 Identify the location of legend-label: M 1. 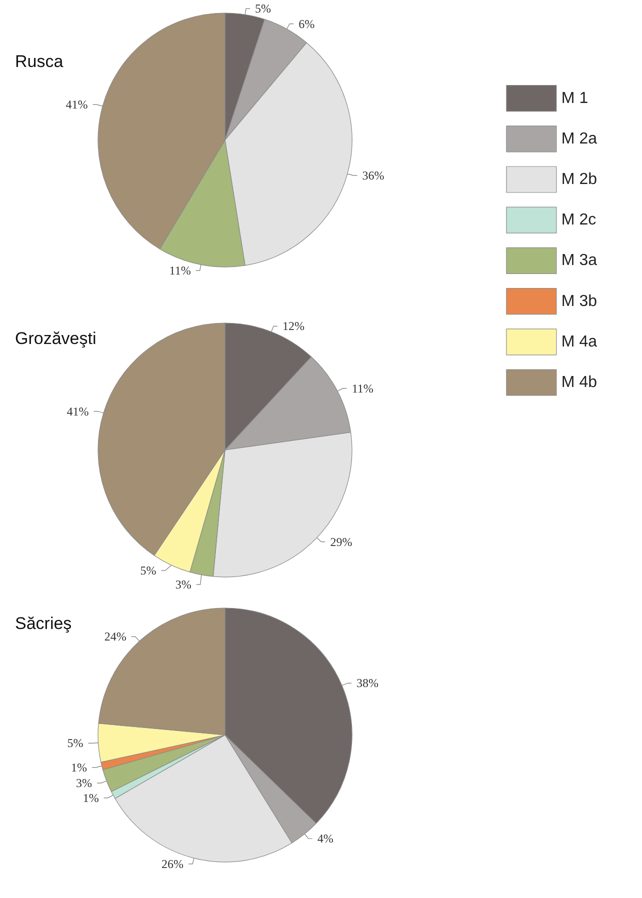
(574, 98).